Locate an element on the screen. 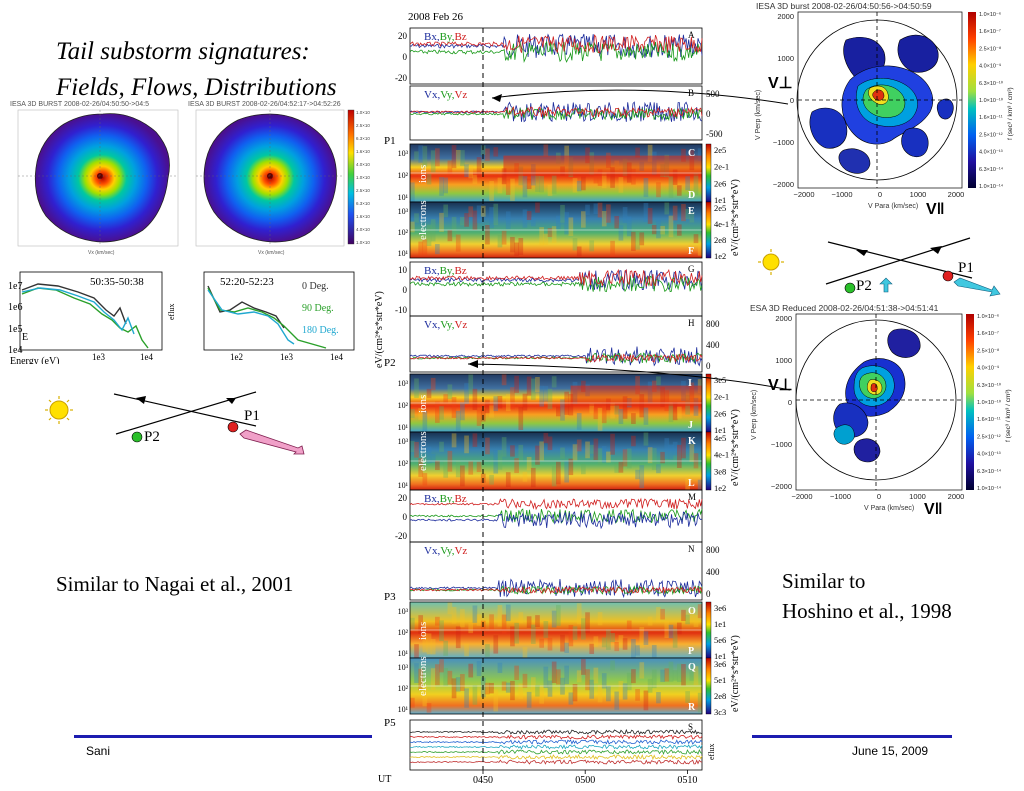  dist-ytick: 0 is located at coordinates (790, 402).